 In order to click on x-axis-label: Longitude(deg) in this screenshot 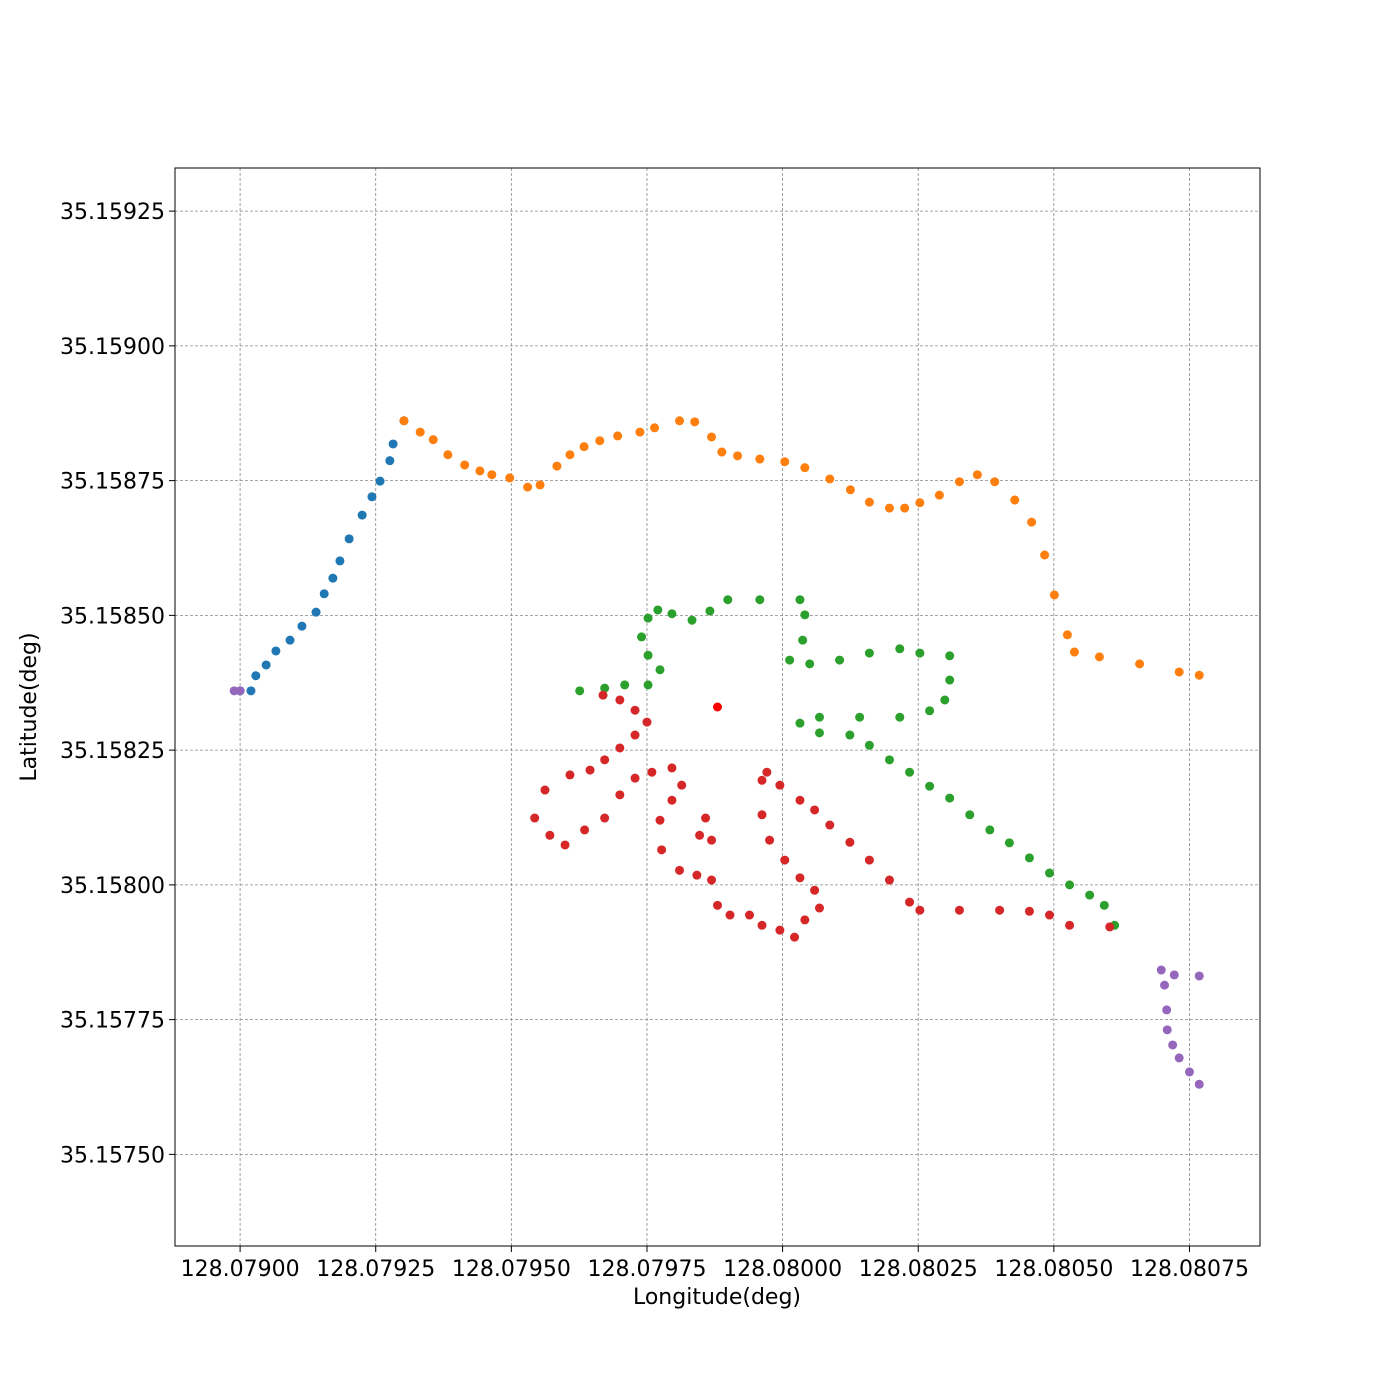, I will do `click(717, 1297)`.